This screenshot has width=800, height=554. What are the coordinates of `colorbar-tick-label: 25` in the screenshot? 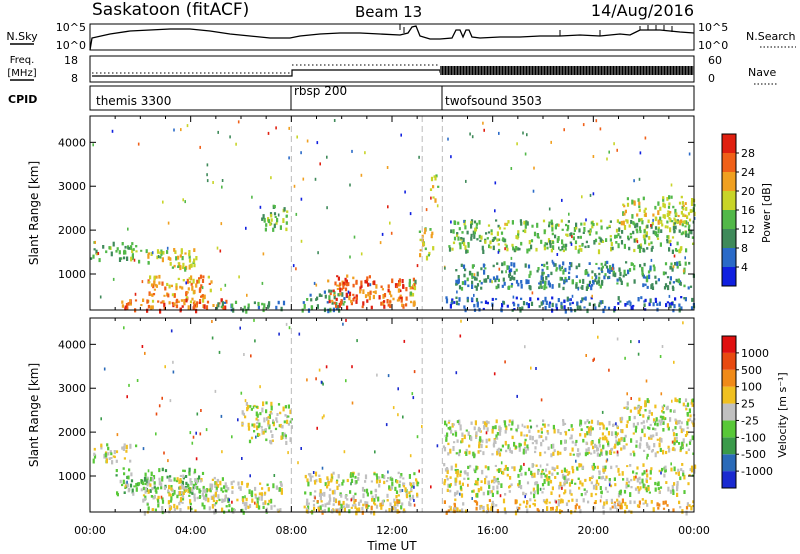 It's located at (748, 404).